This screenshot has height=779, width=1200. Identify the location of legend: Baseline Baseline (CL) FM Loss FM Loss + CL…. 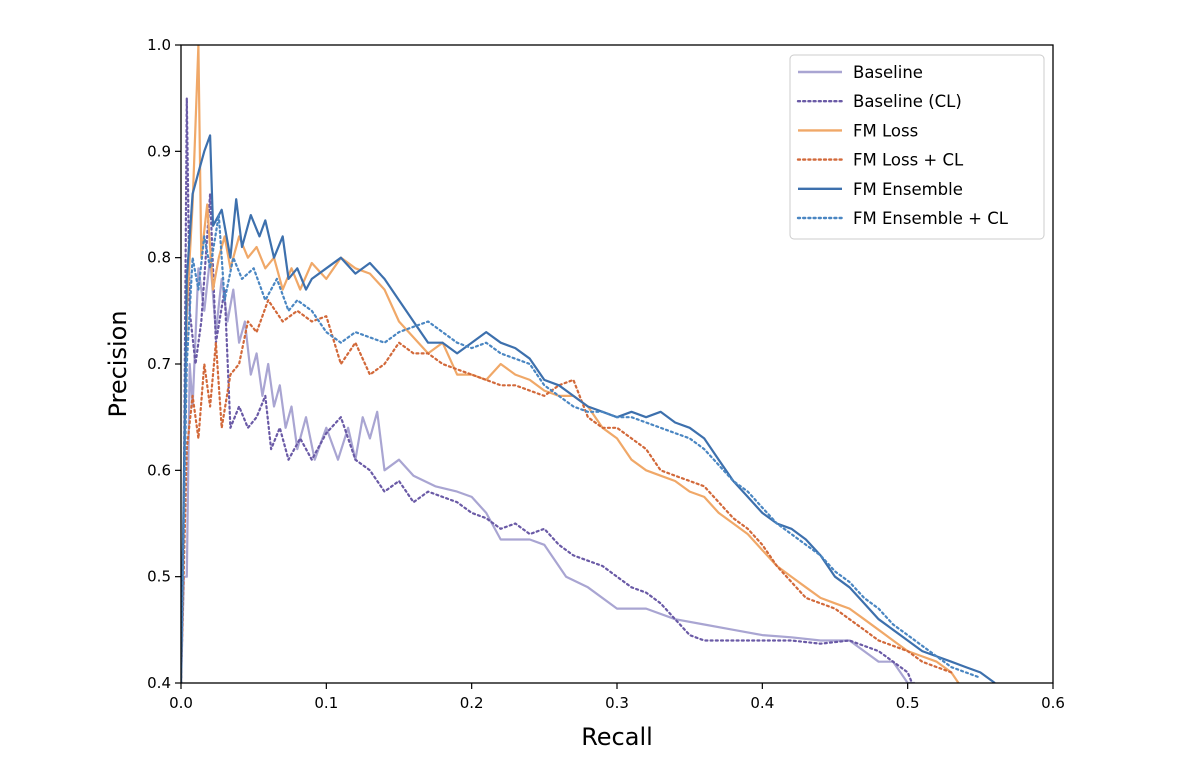
(917, 147).